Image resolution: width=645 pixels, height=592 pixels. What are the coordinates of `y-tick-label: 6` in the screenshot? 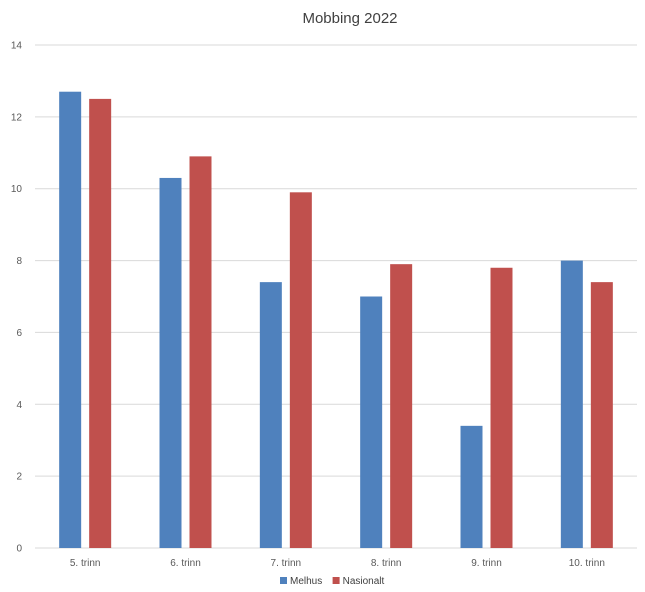 It's located at (19, 333).